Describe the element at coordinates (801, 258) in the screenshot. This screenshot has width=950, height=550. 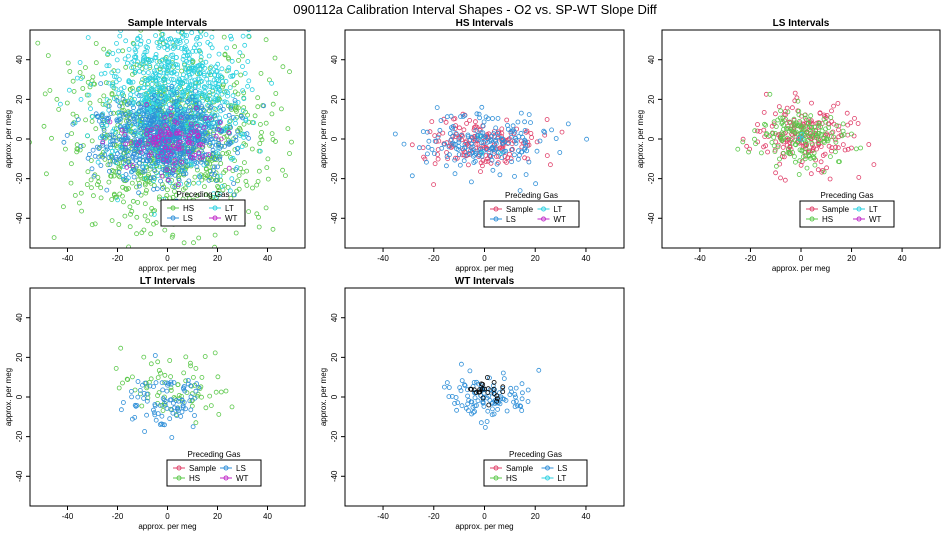
I see `x-tick-label: 0` at that location.